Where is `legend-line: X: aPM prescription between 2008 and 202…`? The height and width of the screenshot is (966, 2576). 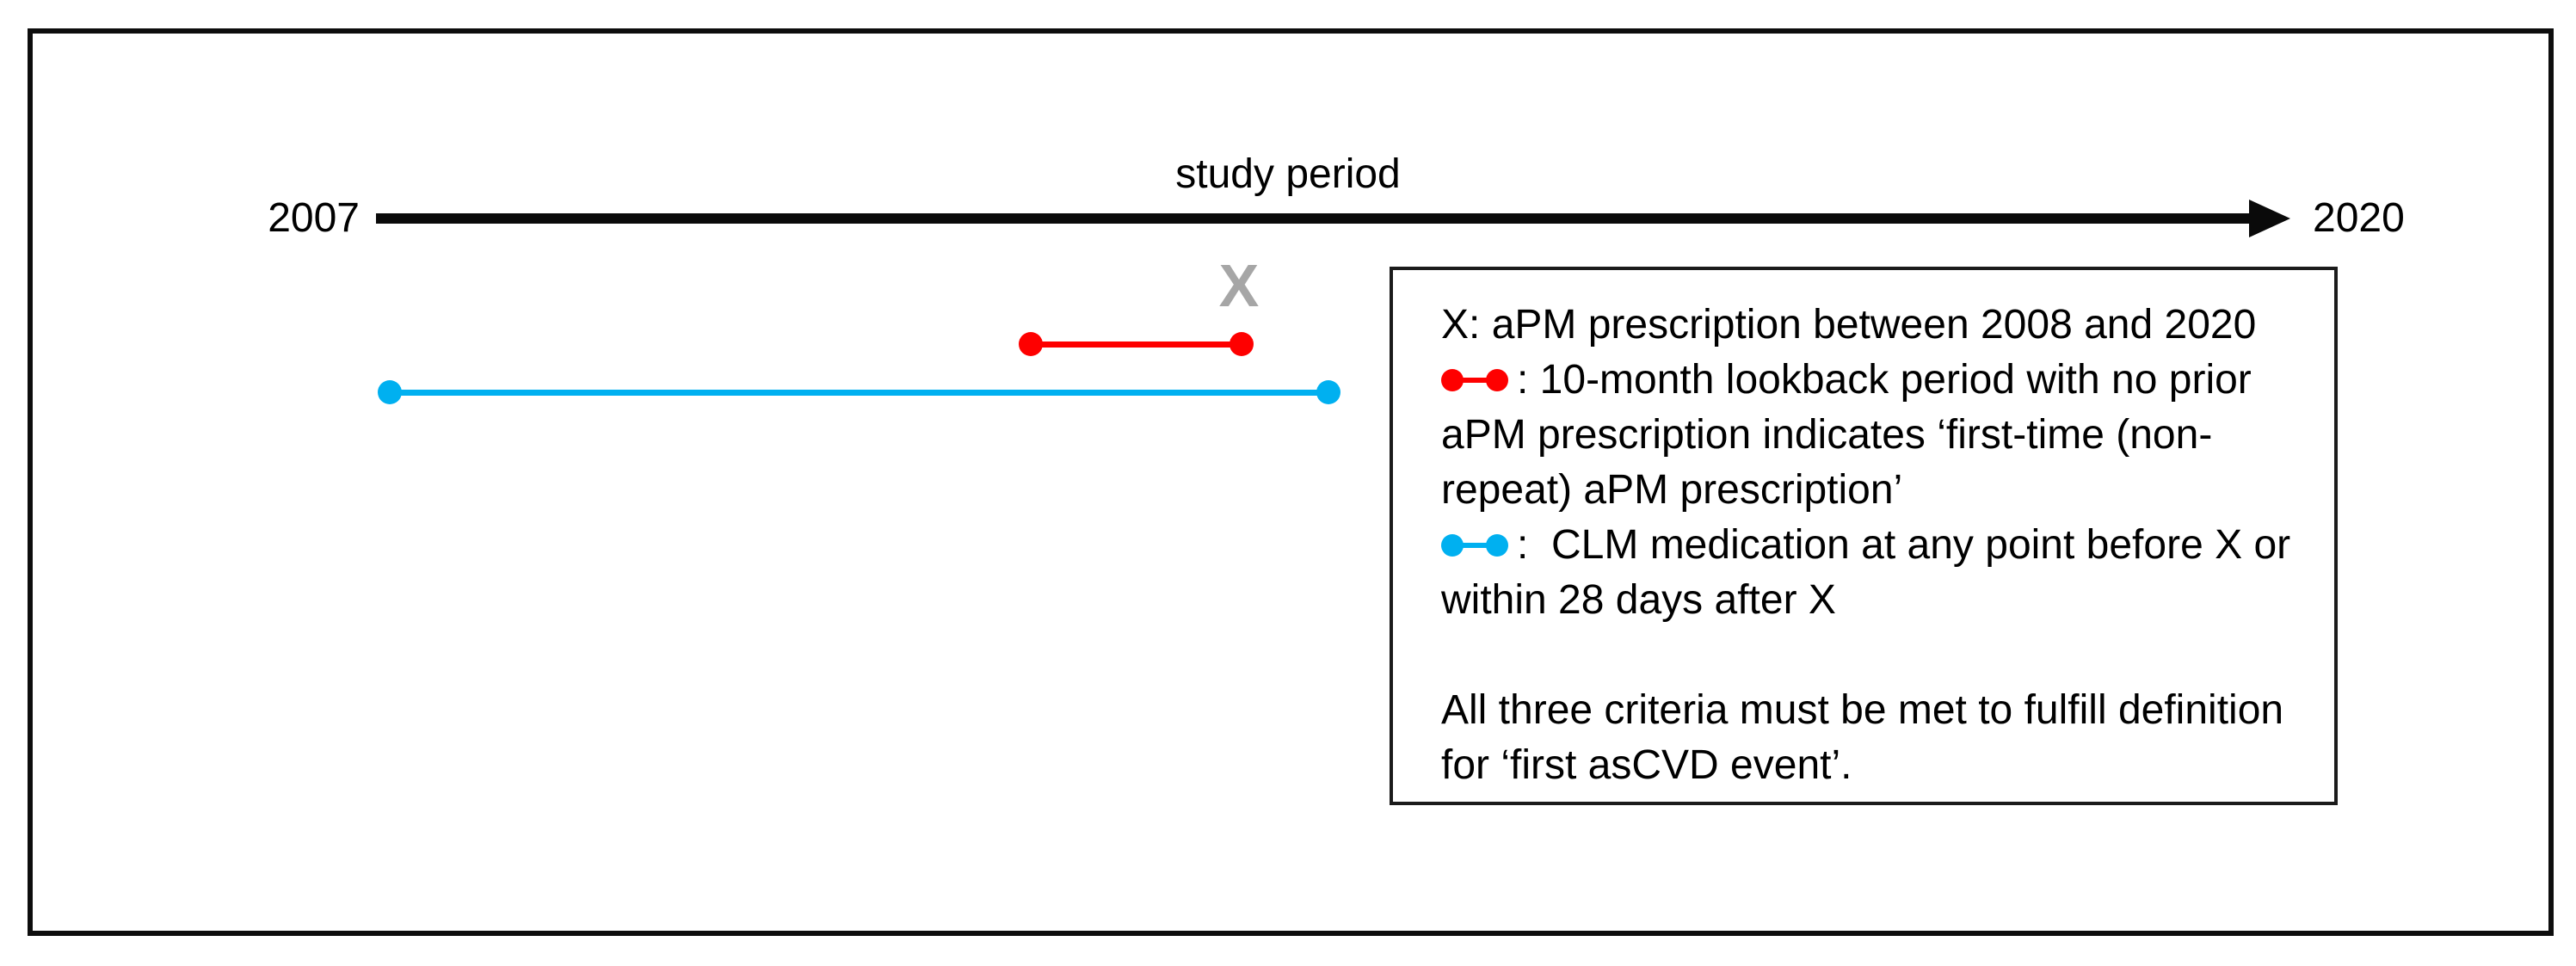 legend-line: X: aPM prescription between 2008 and 202… is located at coordinates (1879, 326).